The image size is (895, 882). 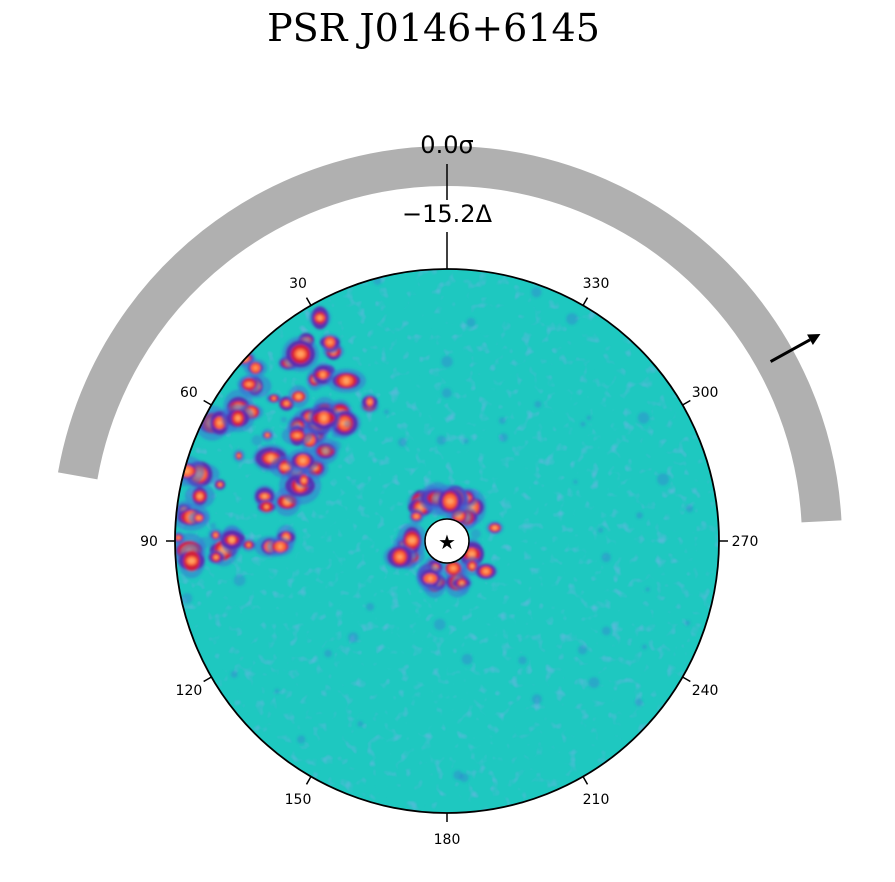 I want to click on chart-title: PSR J0146+6145, so click(x=433, y=28).